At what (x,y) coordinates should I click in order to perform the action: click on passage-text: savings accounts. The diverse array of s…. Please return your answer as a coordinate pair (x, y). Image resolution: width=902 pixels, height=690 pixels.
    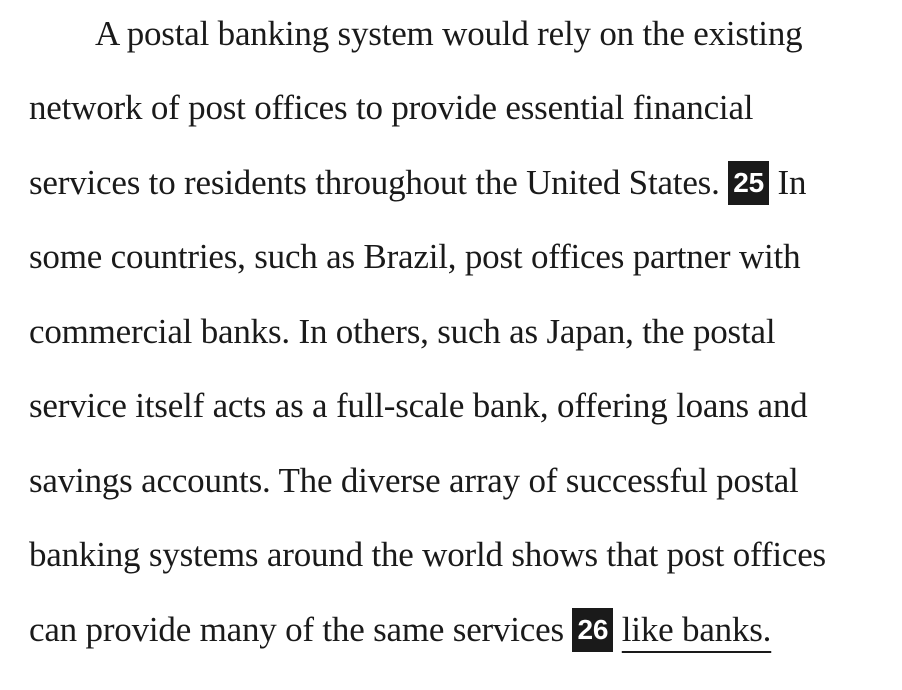
    Looking at the image, I should click on (414, 480).